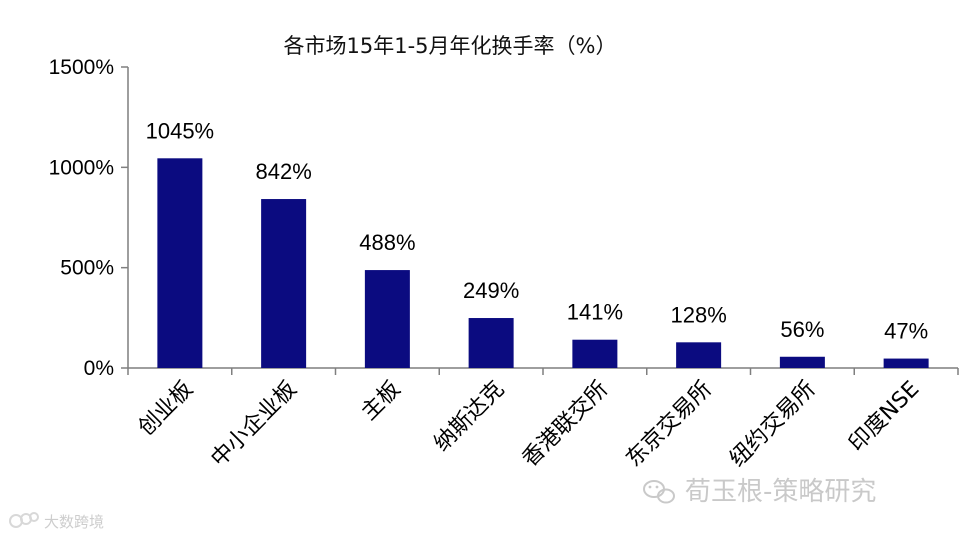  I want to click on wechat-icon, so click(659, 492).